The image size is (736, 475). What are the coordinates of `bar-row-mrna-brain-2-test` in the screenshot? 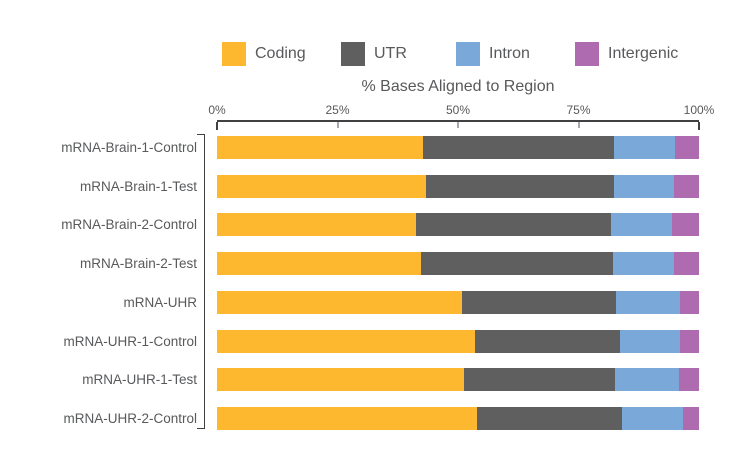 It's located at (458, 263).